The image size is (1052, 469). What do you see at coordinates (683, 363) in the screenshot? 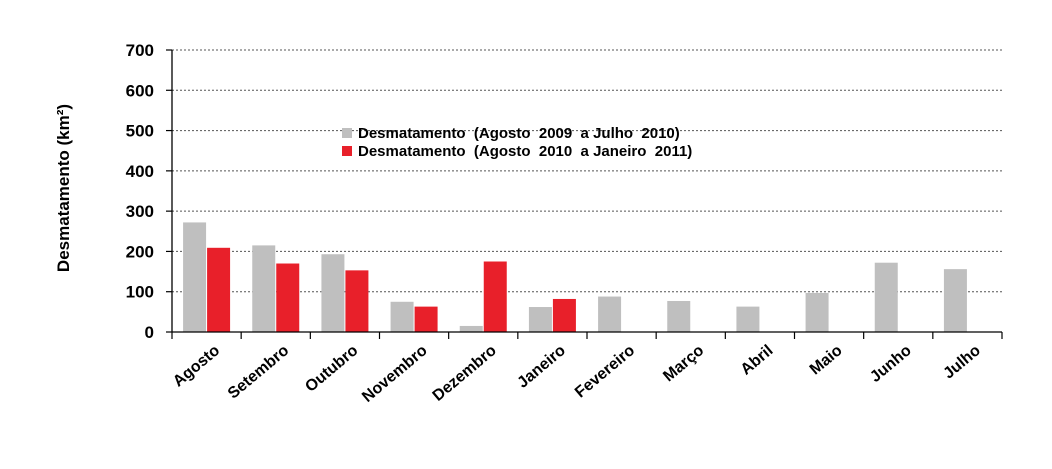
I see `x-tick-label: Março` at bounding box center [683, 363].